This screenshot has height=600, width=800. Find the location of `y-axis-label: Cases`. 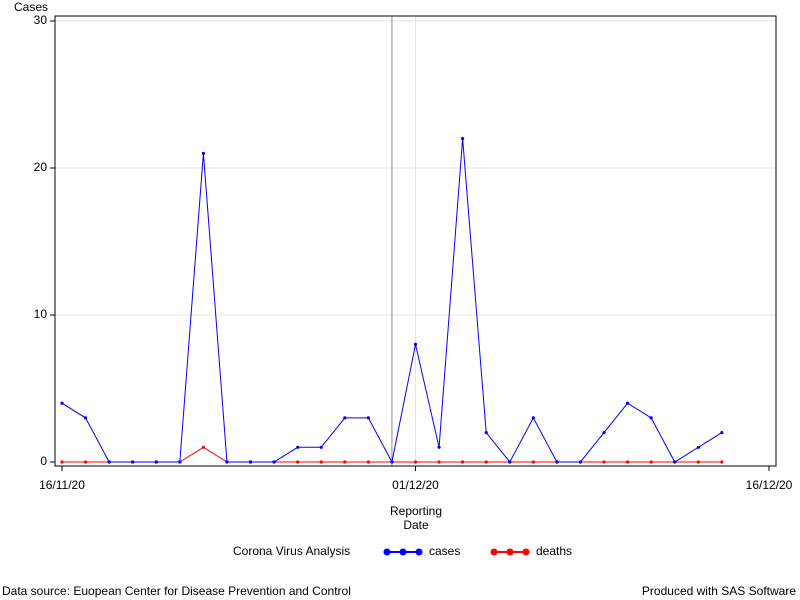

y-axis-label: Cases is located at coordinates (31, 7).